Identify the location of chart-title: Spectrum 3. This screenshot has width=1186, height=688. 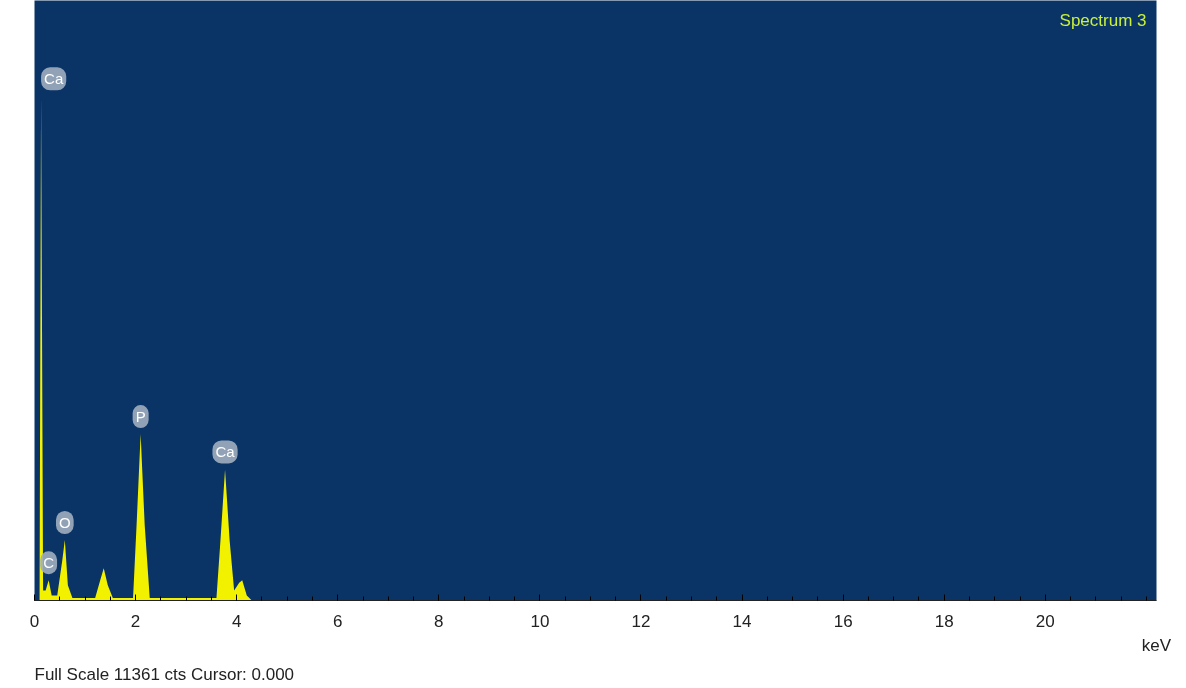
(1103, 20).